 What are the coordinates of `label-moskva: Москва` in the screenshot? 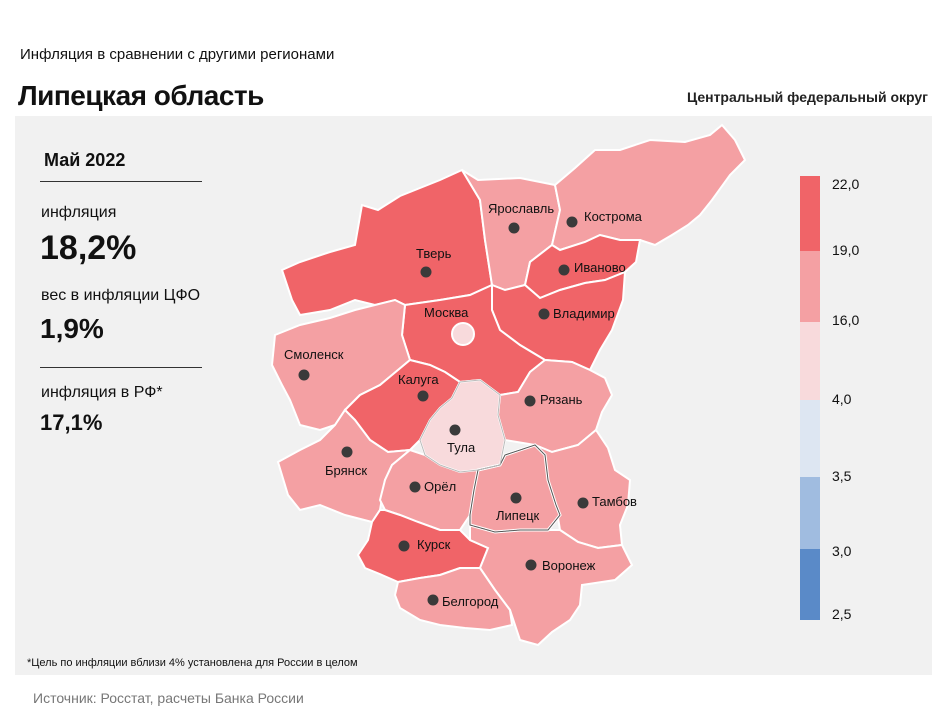 It's located at (446, 312).